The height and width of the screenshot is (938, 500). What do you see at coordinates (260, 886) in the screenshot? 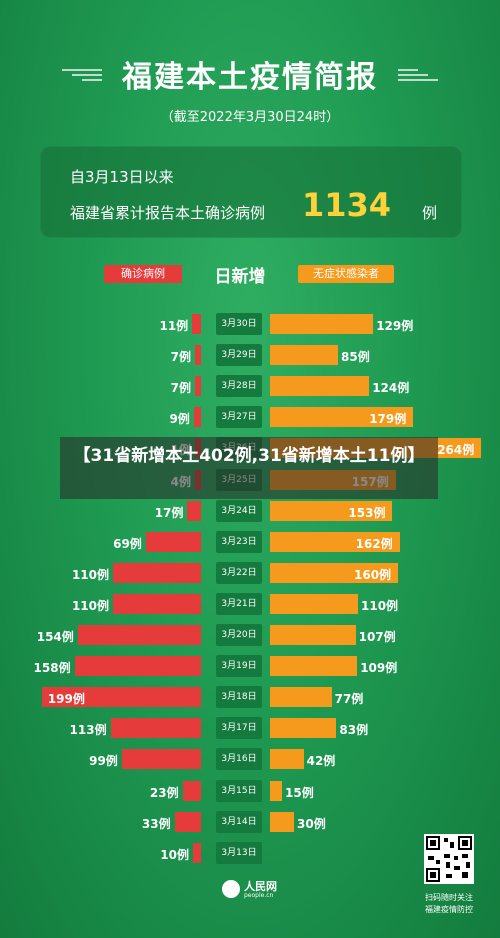
I see `logo-text: 人民网` at bounding box center [260, 886].